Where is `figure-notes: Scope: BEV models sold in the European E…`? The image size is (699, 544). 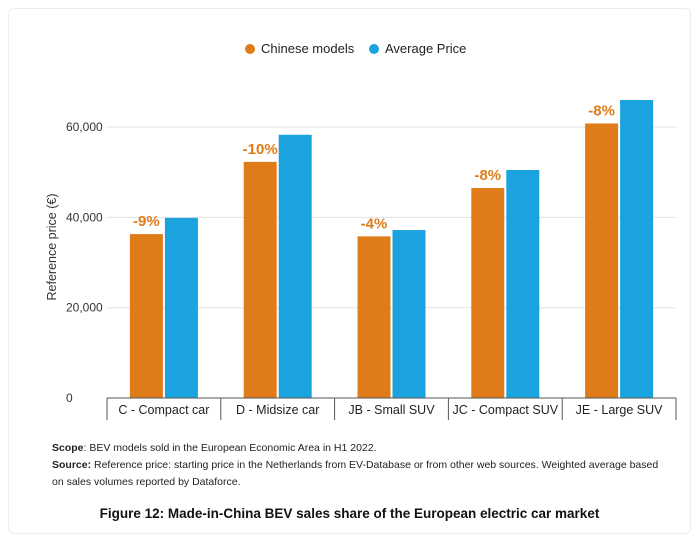
figure-notes: Scope: BEV models sold in the European E… is located at coordinates (362, 465).